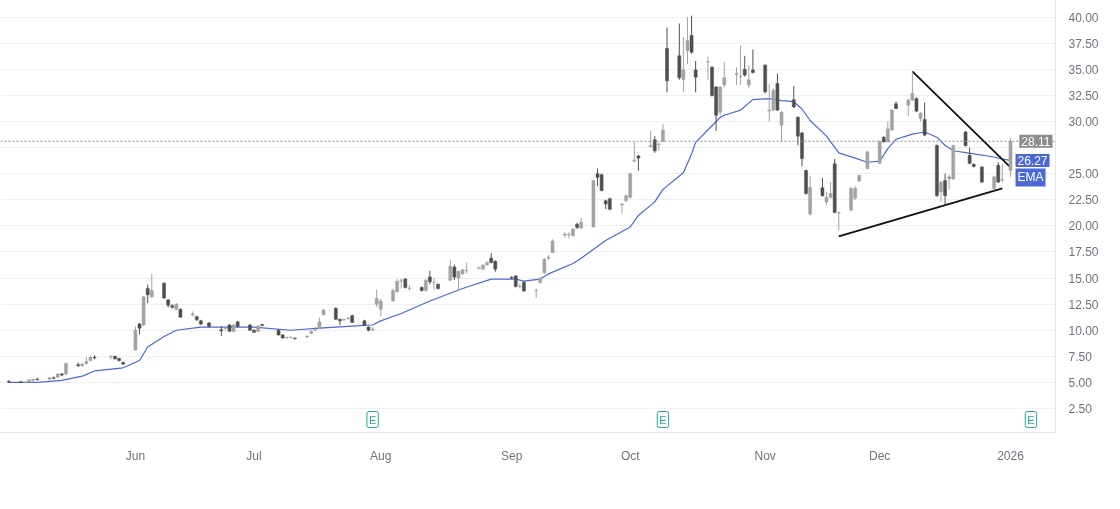 Image resolution: width=1120 pixels, height=509 pixels. What do you see at coordinates (1083, 252) in the screenshot?
I see `y-tick-label: 17.50` at bounding box center [1083, 252].